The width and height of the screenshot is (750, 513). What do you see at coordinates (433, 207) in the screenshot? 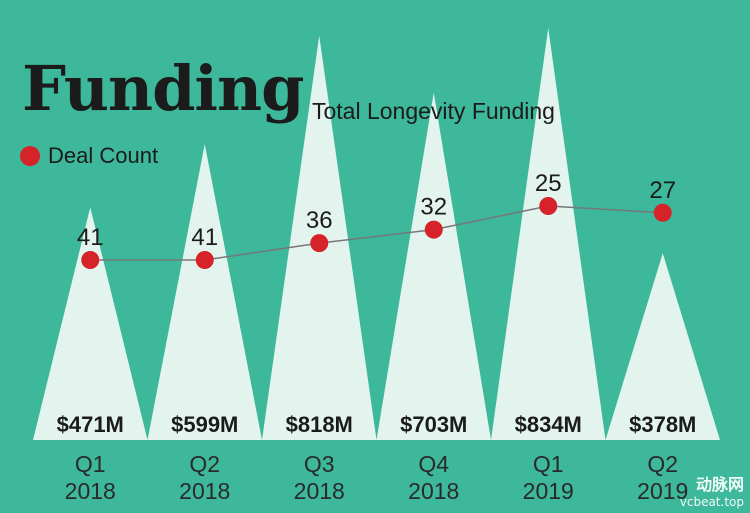
I see `deal-count-label: 32` at bounding box center [433, 207].